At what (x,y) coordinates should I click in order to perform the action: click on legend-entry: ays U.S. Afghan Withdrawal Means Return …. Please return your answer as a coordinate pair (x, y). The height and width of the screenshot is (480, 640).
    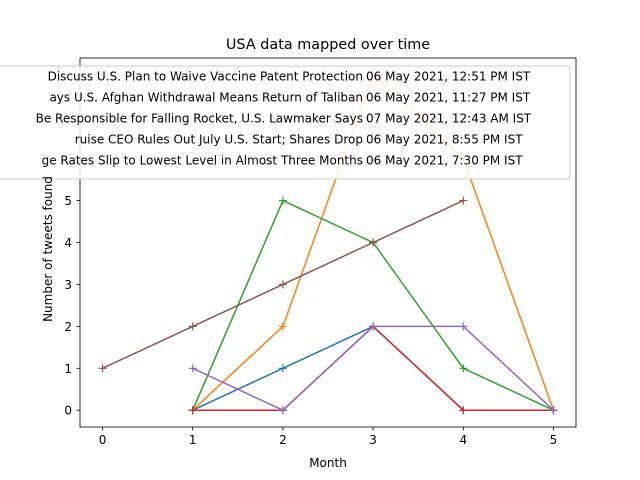
    Looking at the image, I should click on (206, 98).